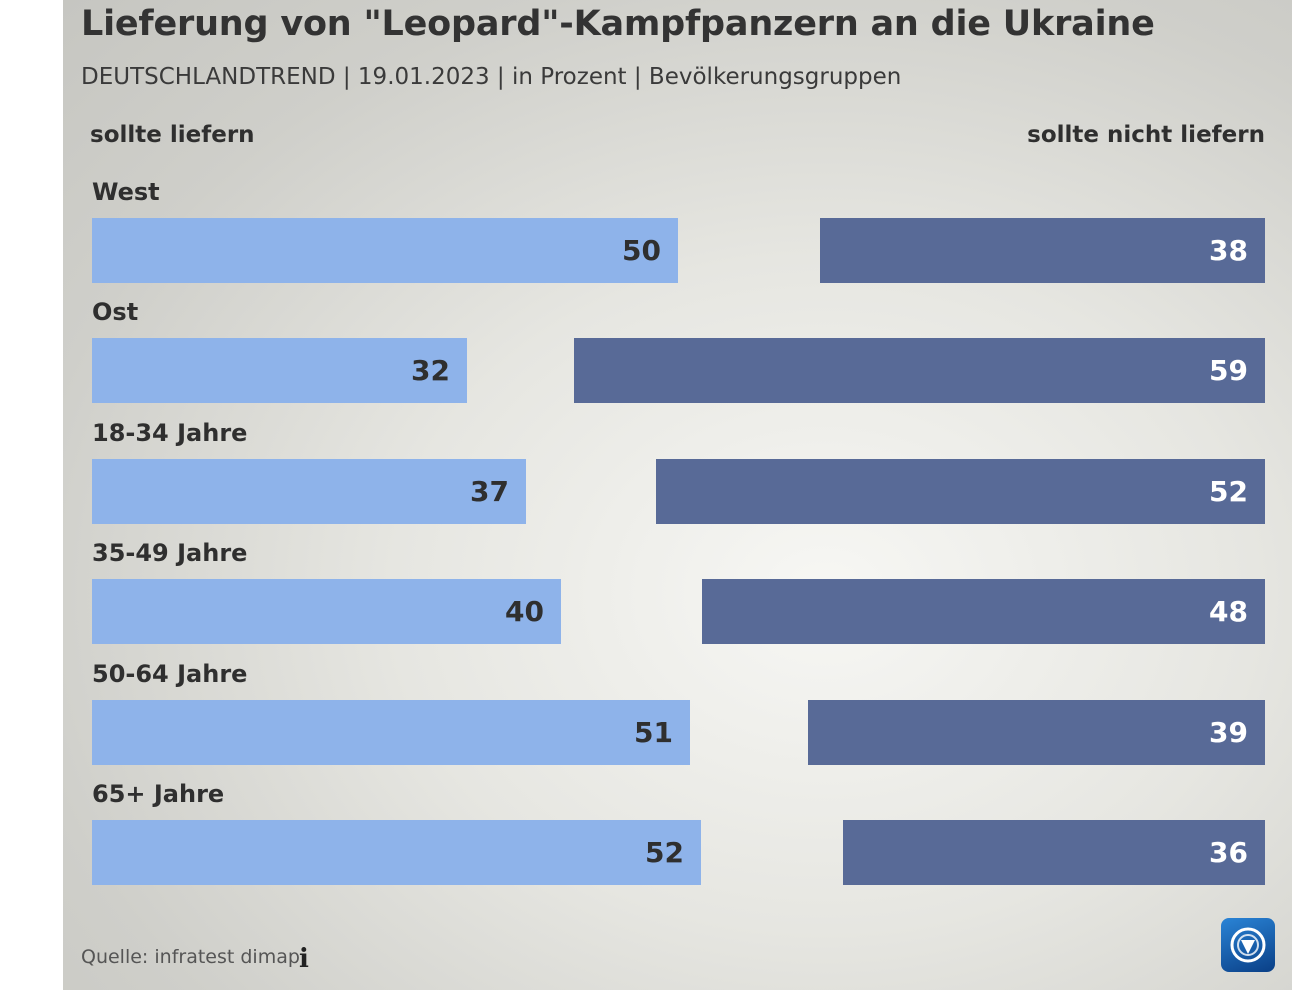  What do you see at coordinates (170, 553) in the screenshot?
I see `group-label: 35-49 Jahre` at bounding box center [170, 553].